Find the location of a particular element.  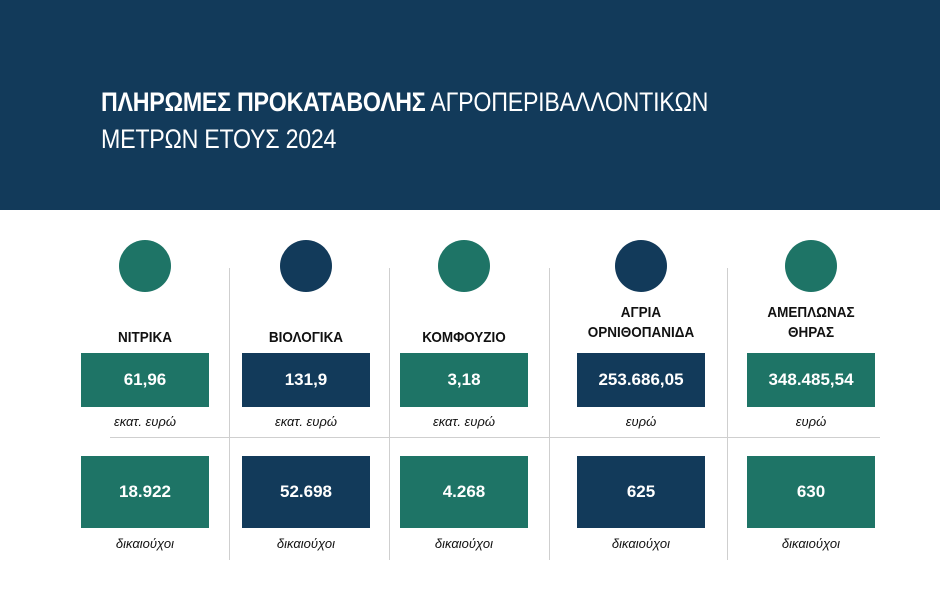

beneficiaries-value: 18.922 is located at coordinates (145, 491).